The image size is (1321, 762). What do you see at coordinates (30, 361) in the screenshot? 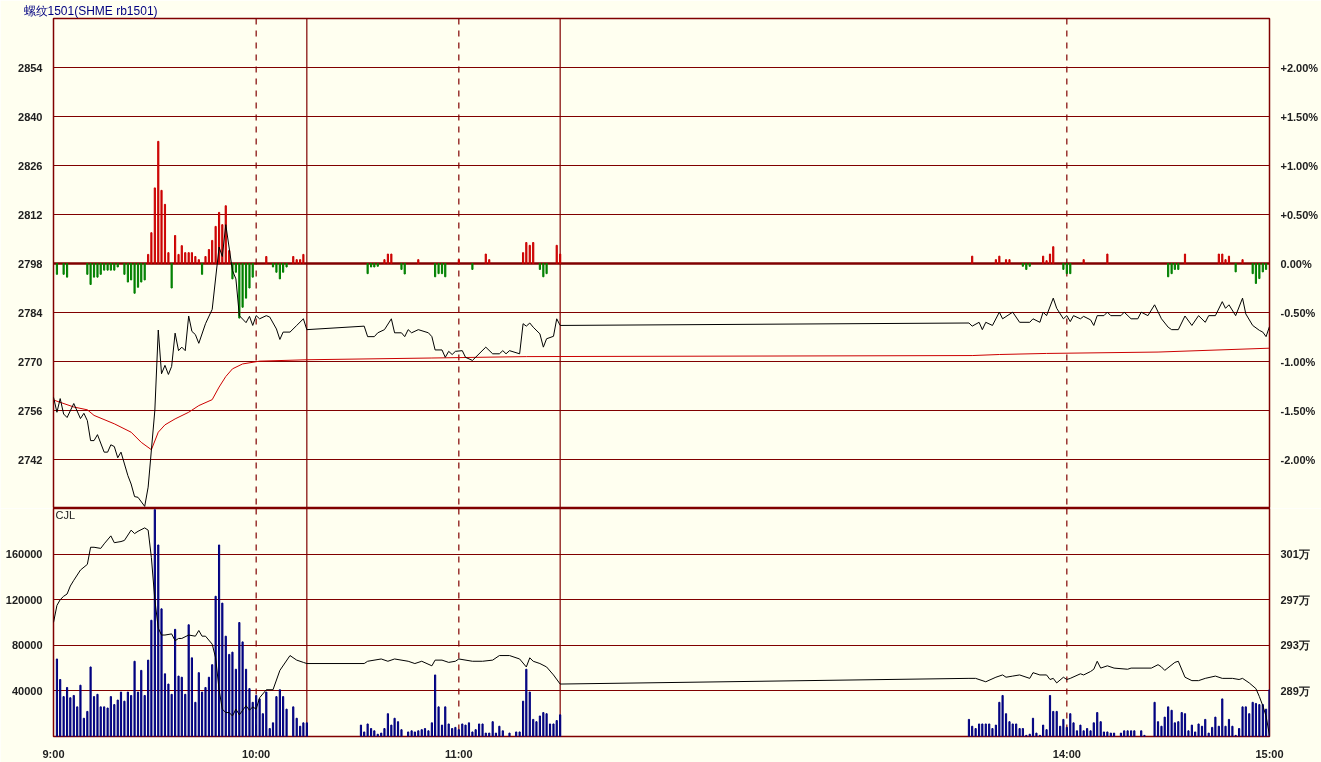
I see `y-tick-label: 2770` at bounding box center [30, 361].